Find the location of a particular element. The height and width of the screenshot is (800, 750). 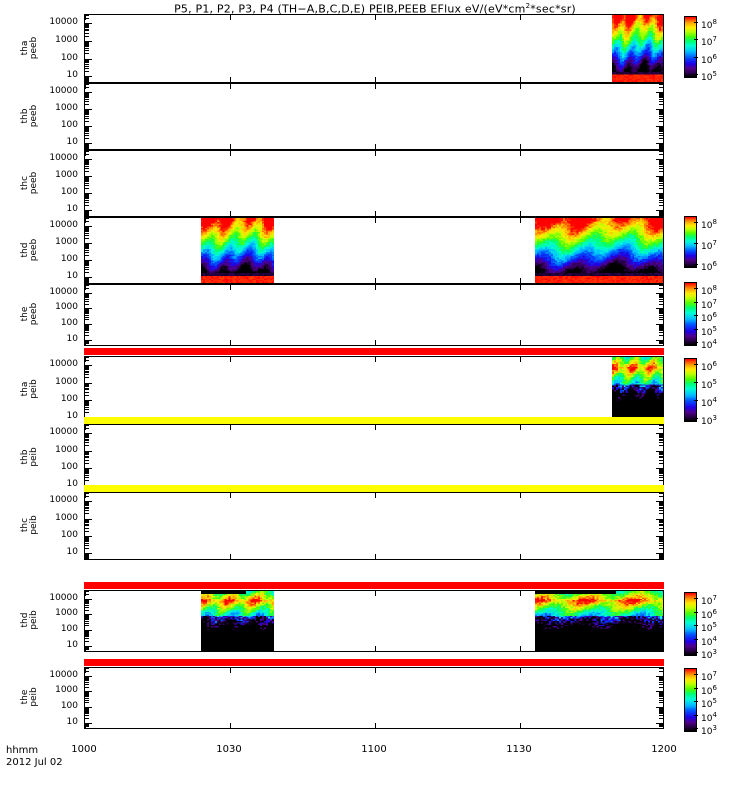

y-tick-label-tha-peeb-1e3: 1000 is located at coordinates (66, 39).